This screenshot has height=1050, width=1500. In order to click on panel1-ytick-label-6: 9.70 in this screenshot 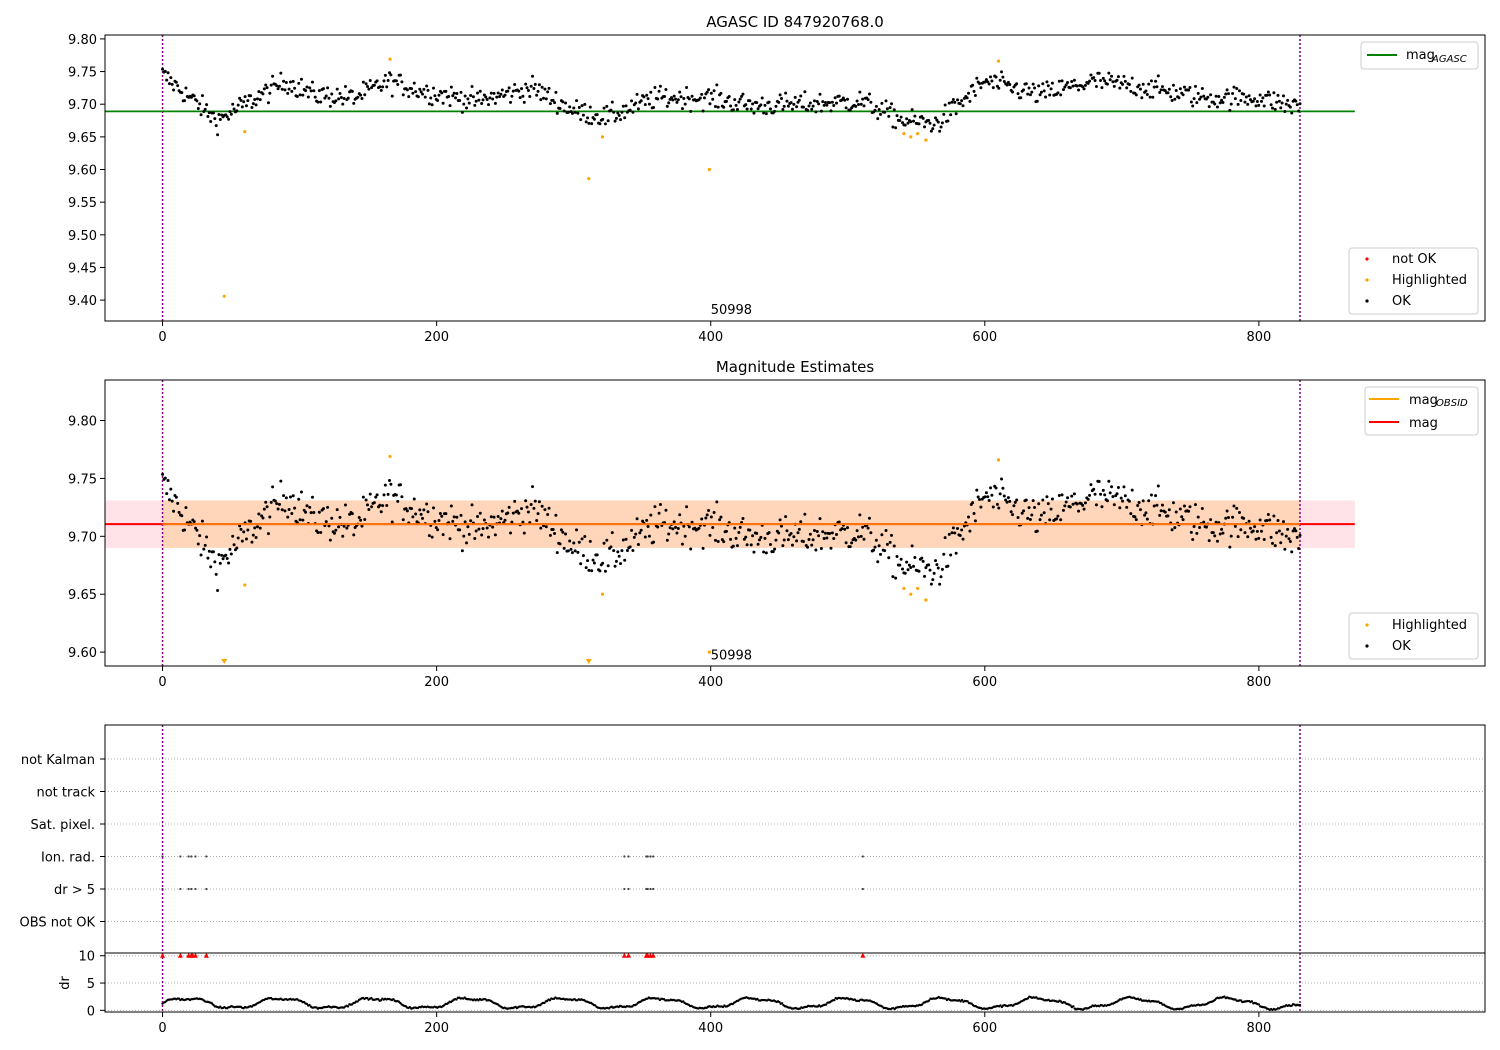, I will do `click(82, 105)`.